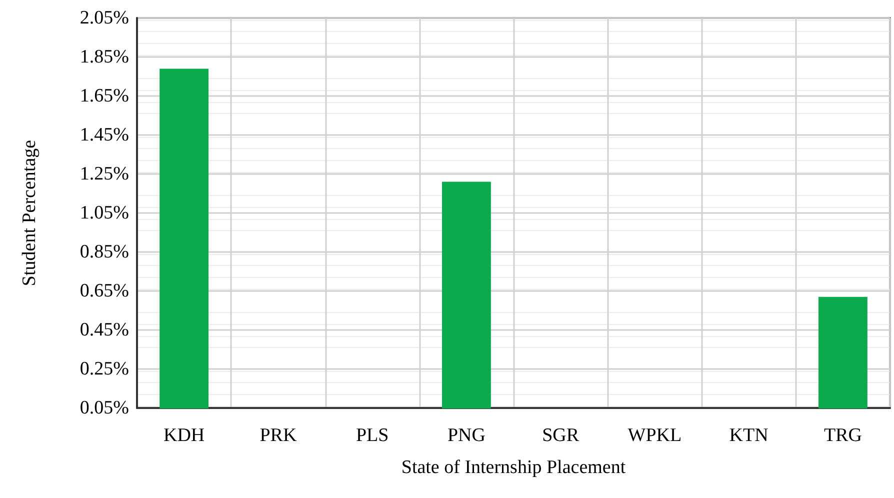 This screenshot has height=498, width=894. What do you see at coordinates (29, 213) in the screenshot?
I see `y-axis-title: Student Percentage` at bounding box center [29, 213].